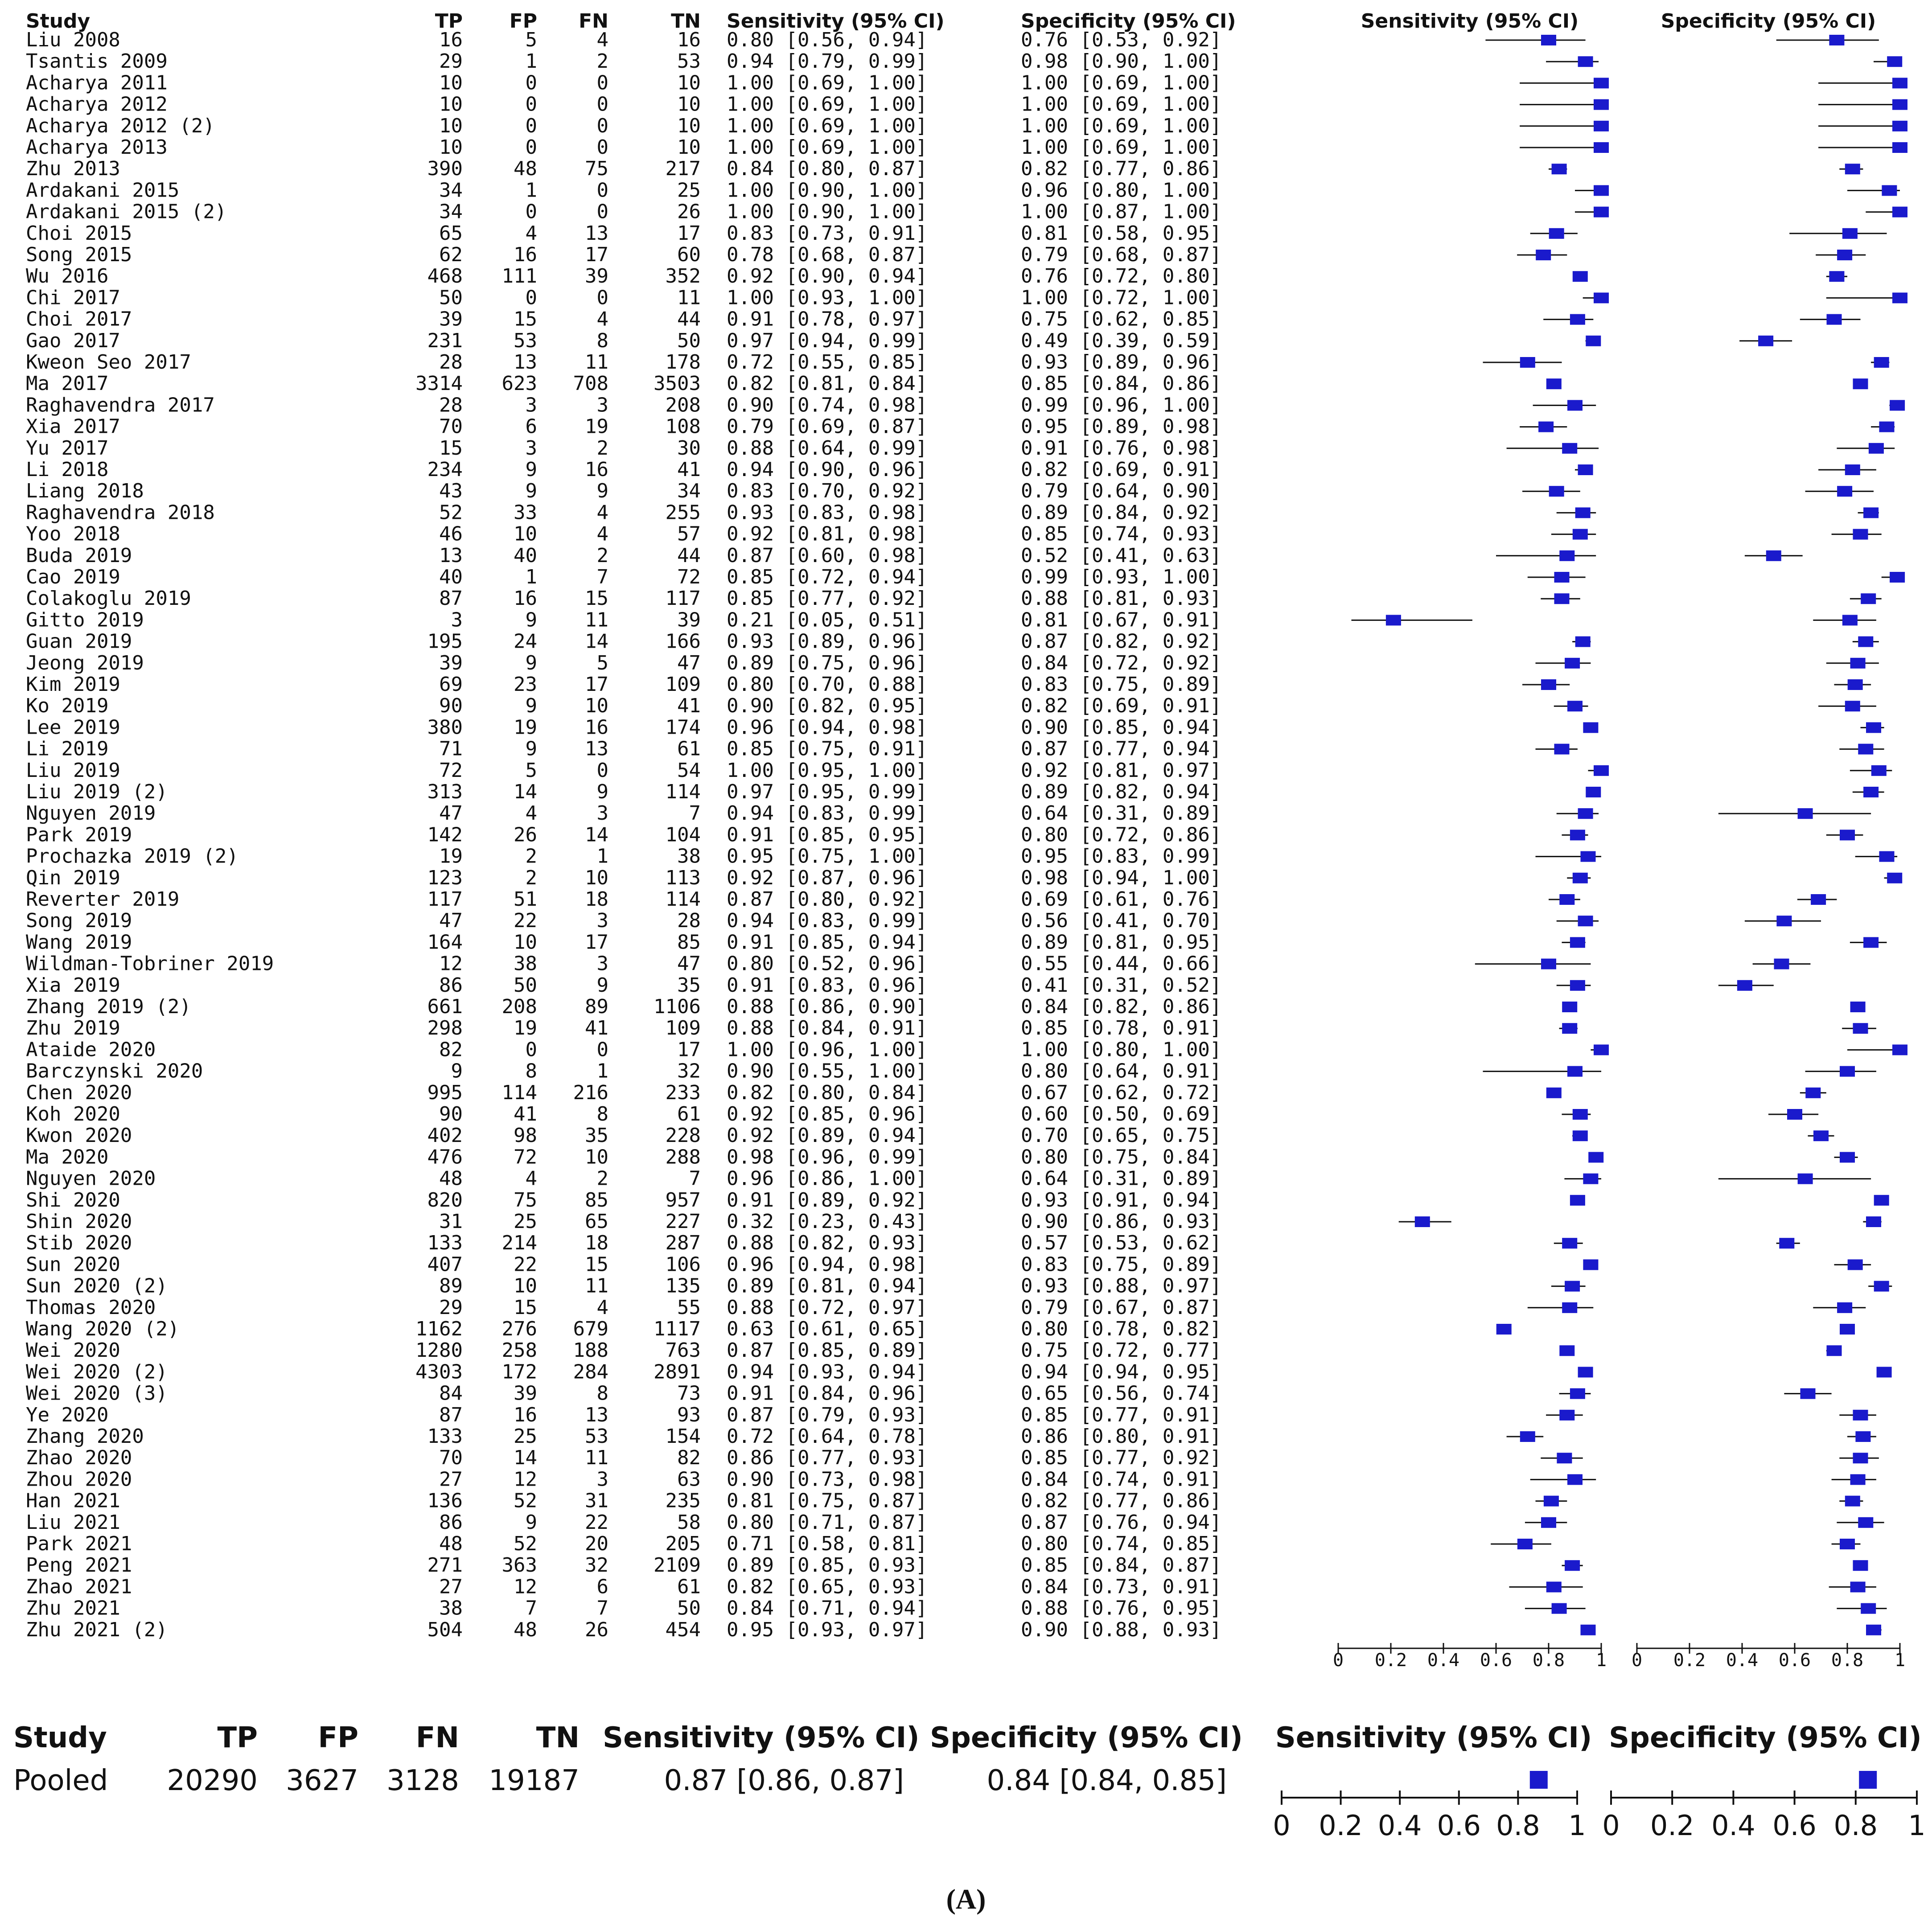  What do you see at coordinates (827, 985) in the screenshot?
I see `sensitivity-ci-text: 0.91 [0.83, 0.96]` at bounding box center [827, 985].